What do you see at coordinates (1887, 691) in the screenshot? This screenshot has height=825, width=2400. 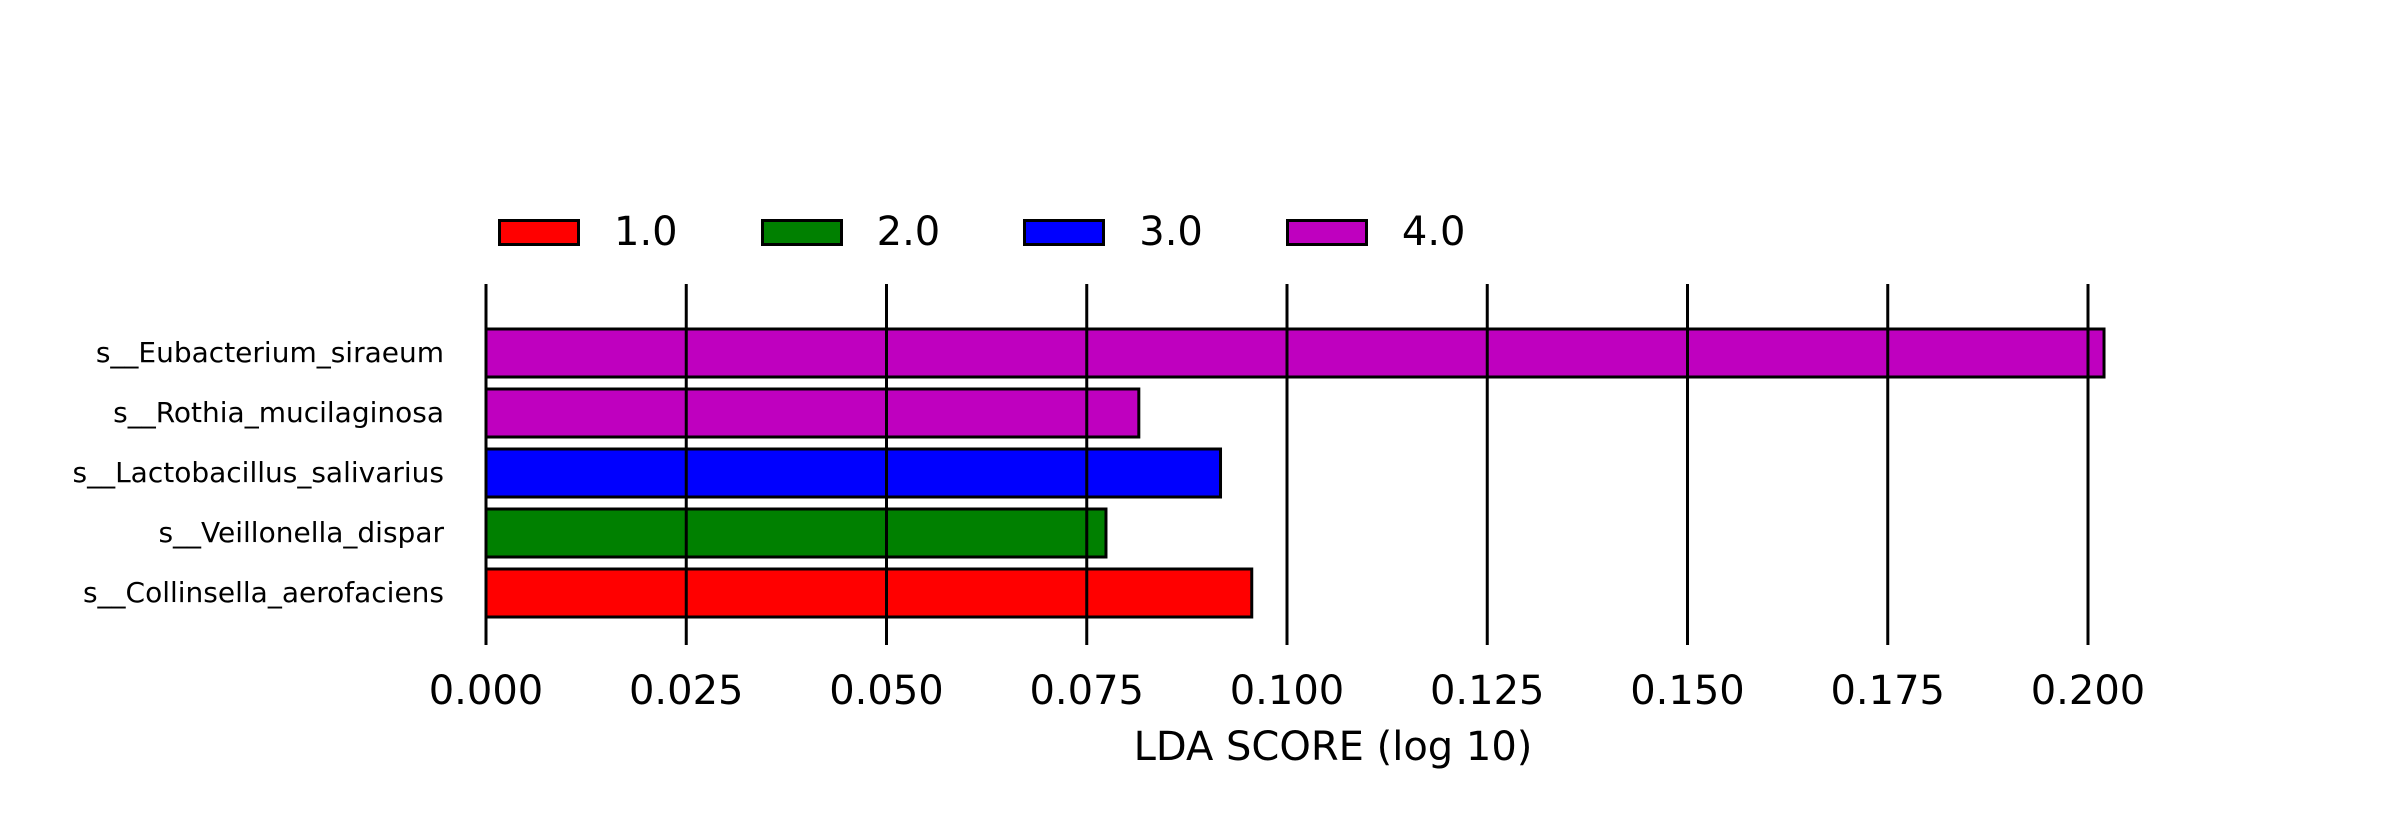 I see `x-tick-label: 0.175` at bounding box center [1887, 691].